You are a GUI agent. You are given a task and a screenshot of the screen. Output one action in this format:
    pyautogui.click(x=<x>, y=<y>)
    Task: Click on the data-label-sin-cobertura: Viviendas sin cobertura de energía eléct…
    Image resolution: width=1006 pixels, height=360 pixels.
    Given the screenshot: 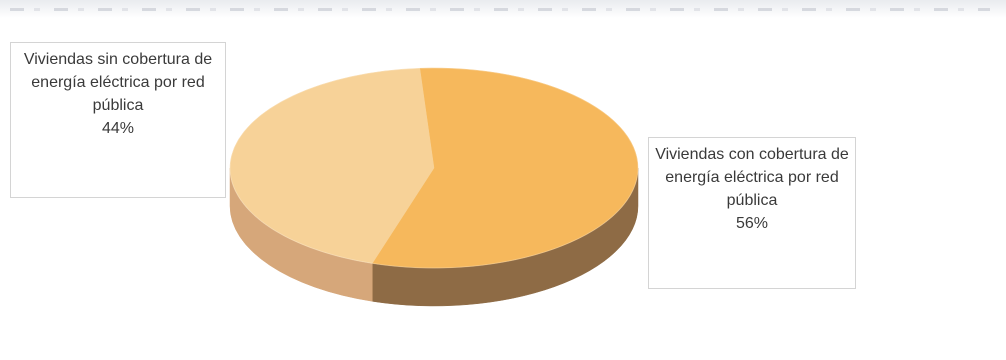 What is the action you would take?
    pyautogui.click(x=118, y=120)
    